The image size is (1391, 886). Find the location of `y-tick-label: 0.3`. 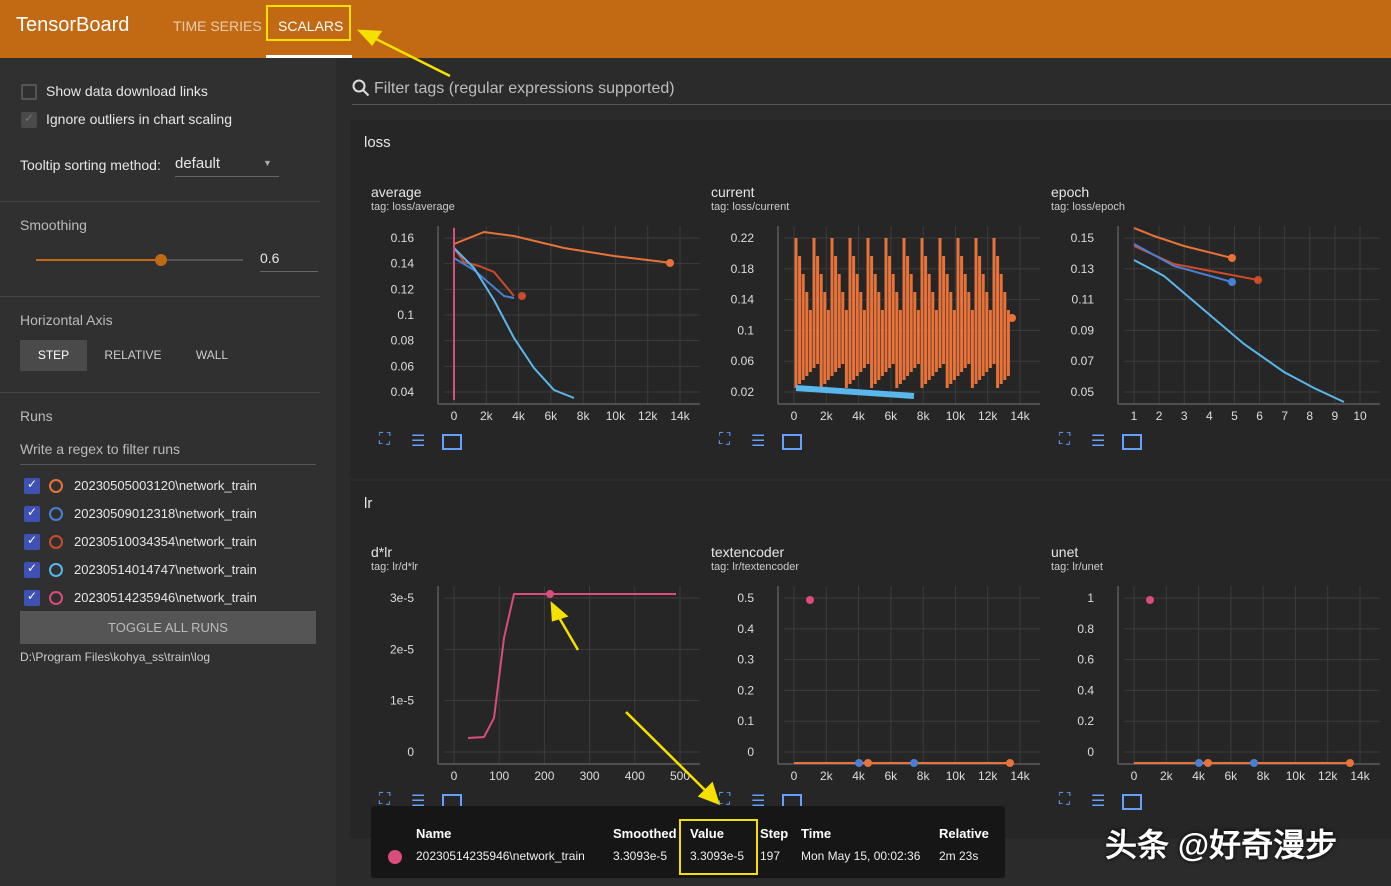

y-tick-label: 0.3 is located at coordinates (745, 660).